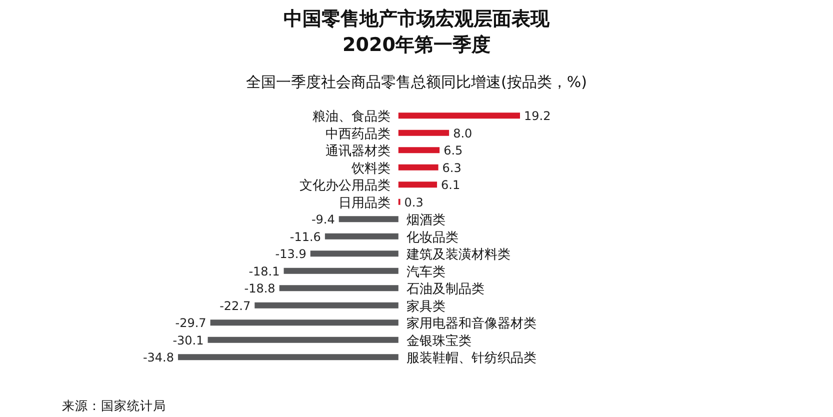 The image size is (833, 417). Describe the element at coordinates (305, 237) in the screenshot. I see `data-label: -11.6` at that location.